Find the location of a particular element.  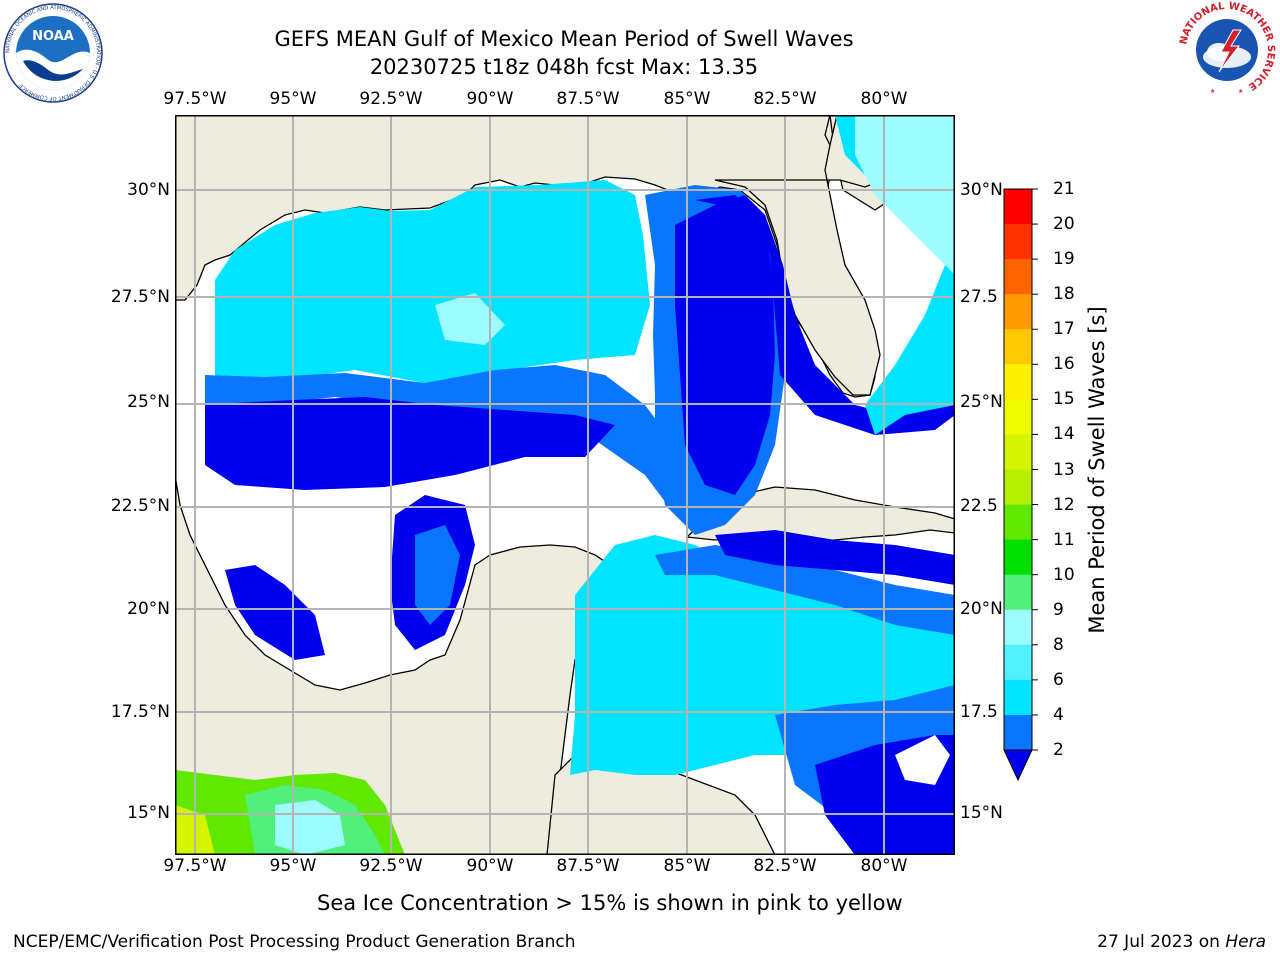

colorbar-tick-label: 11 is located at coordinates (1064, 539).